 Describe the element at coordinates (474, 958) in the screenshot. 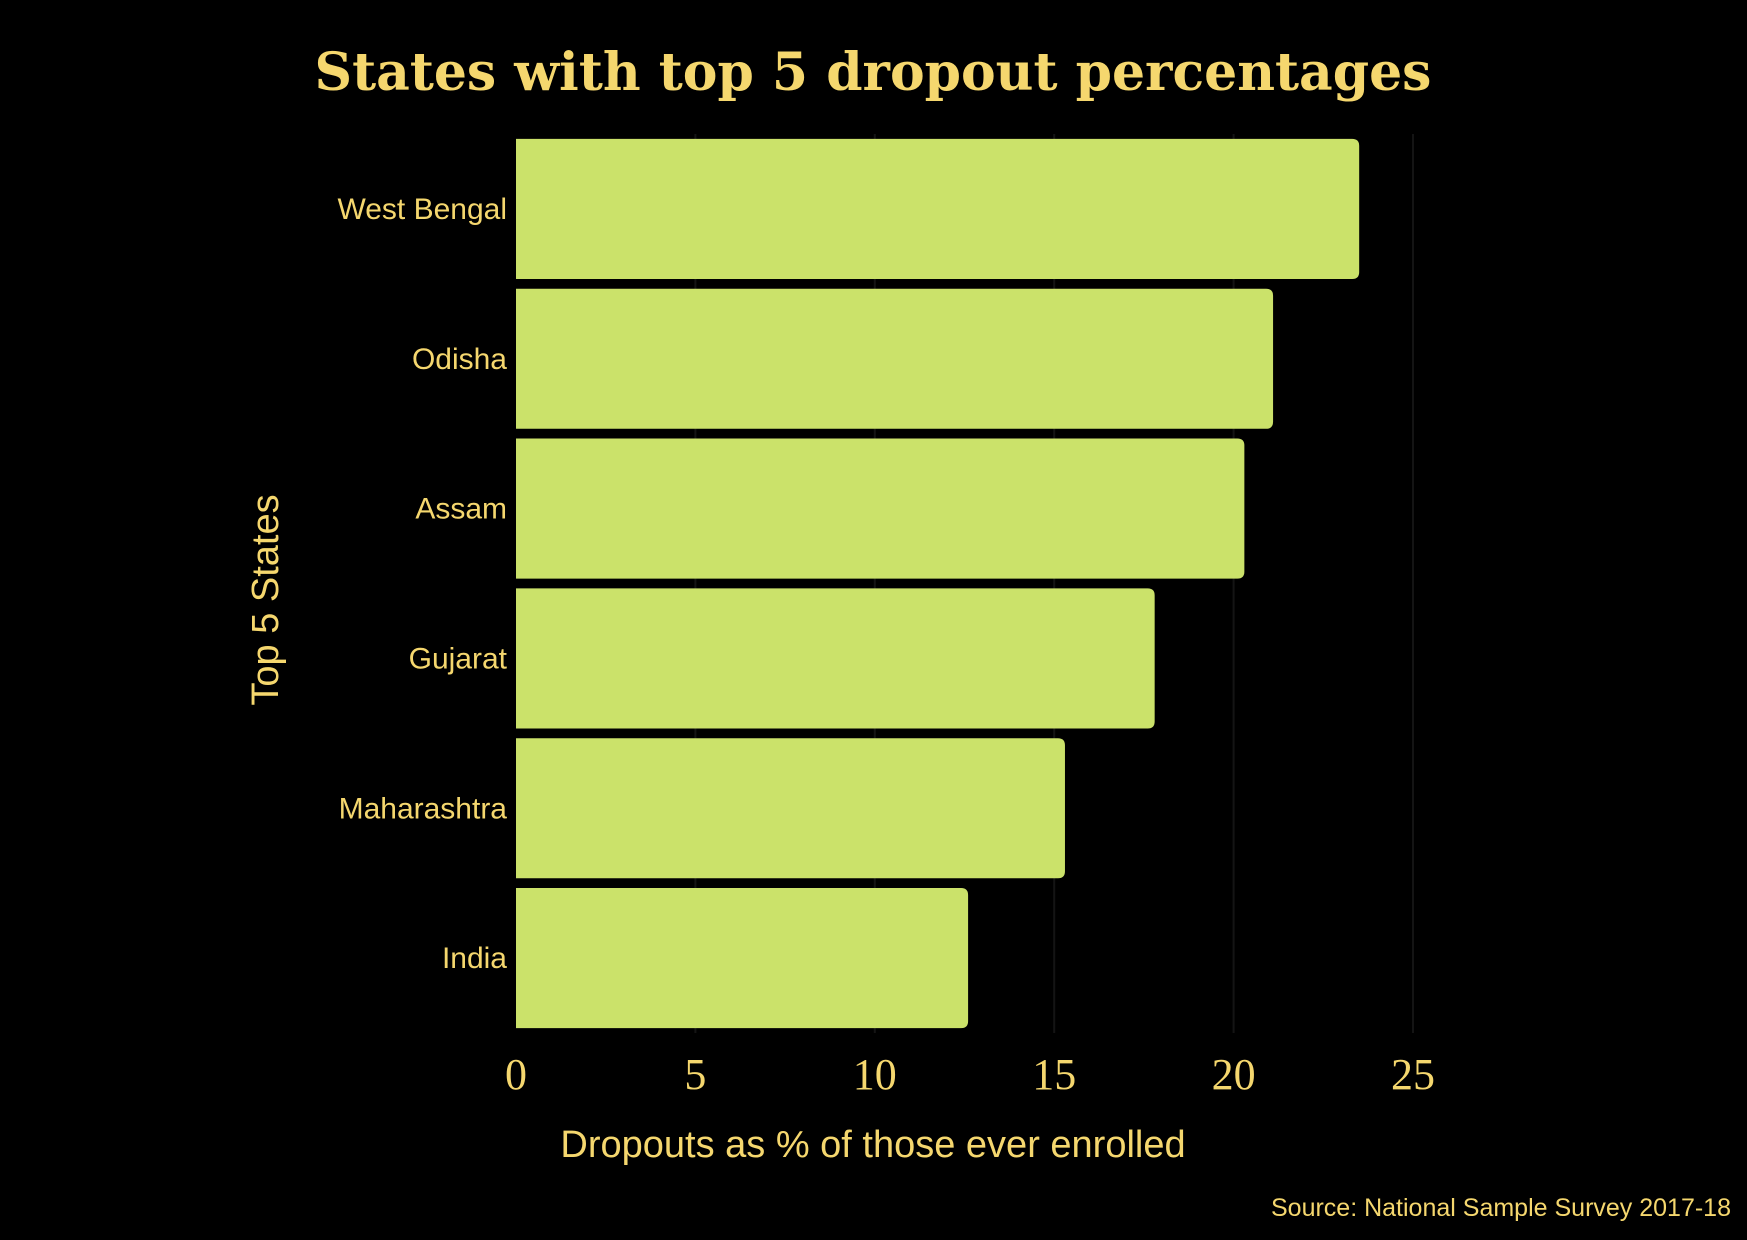

I see `y-tick-label: India` at that location.